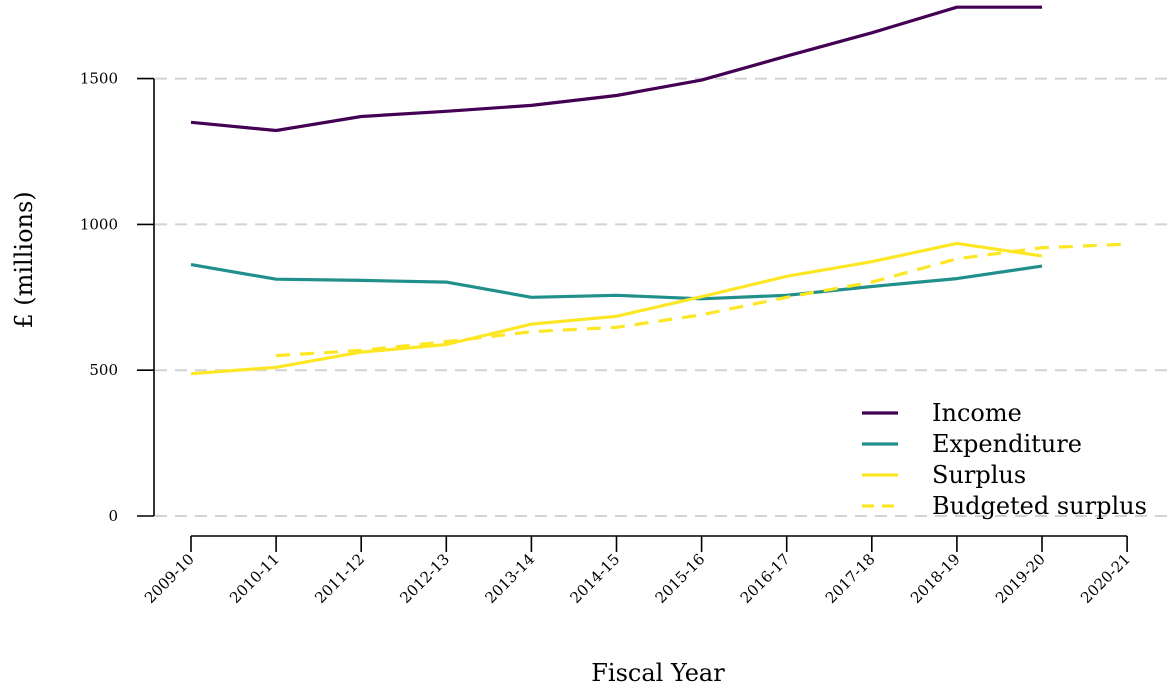 Image resolution: width=1167 pixels, height=690 pixels. I want to click on x-tick-label: 2009-10, so click(169, 578).